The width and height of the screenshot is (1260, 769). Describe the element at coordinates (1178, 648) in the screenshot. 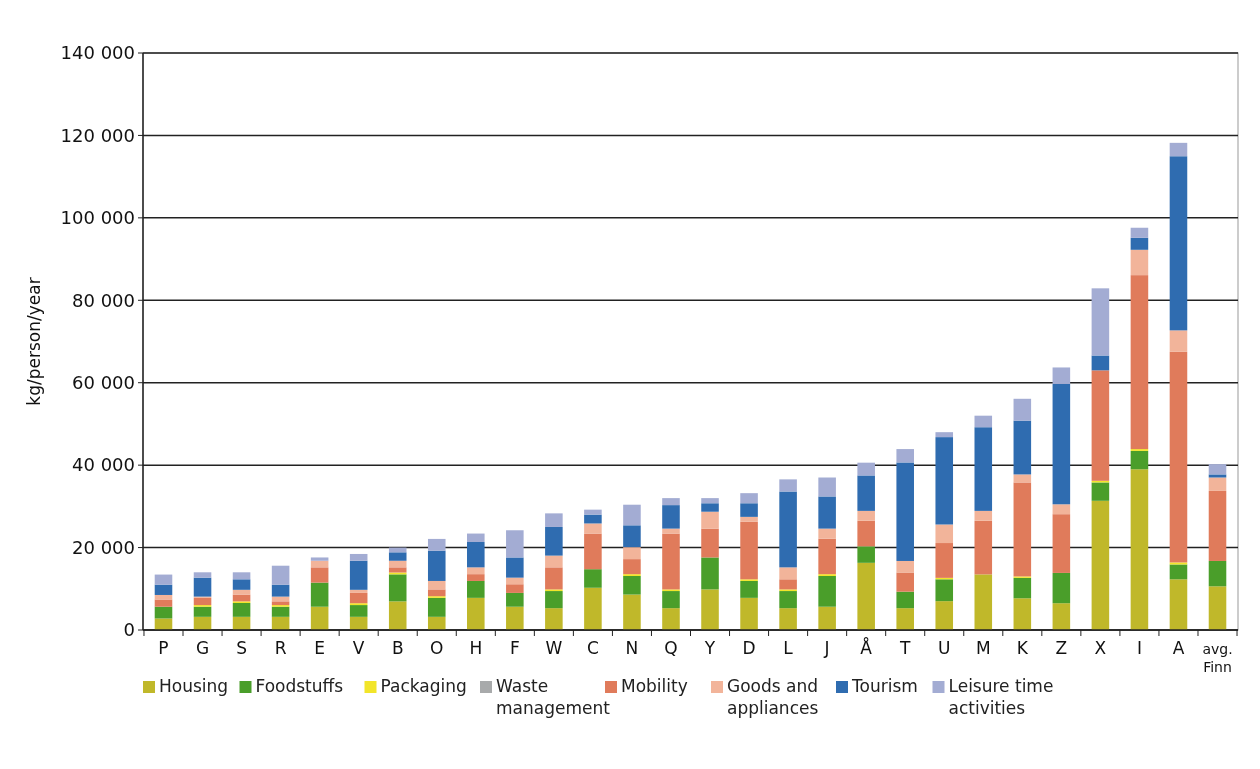

I see `x-tick-label: A` at that location.